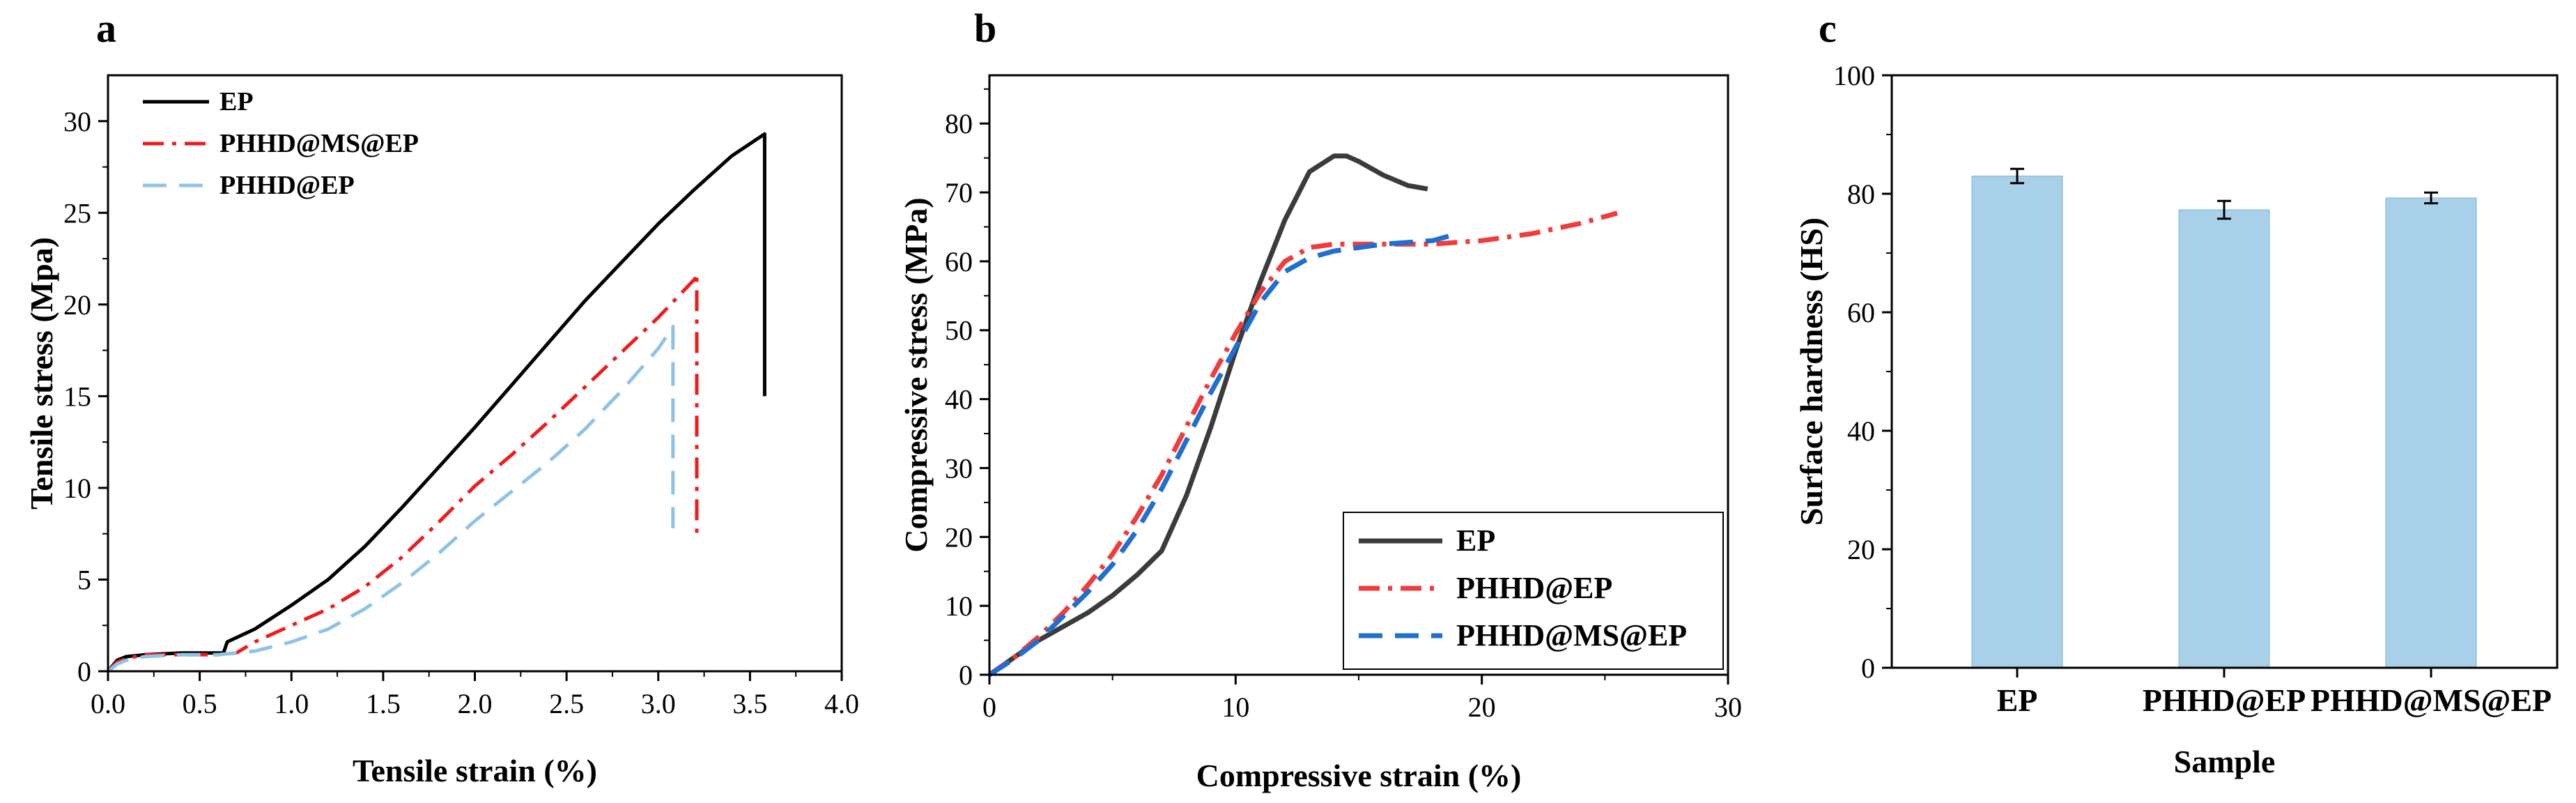 The image size is (2576, 803). I want to click on y-tick-label: 70, so click(959, 192).